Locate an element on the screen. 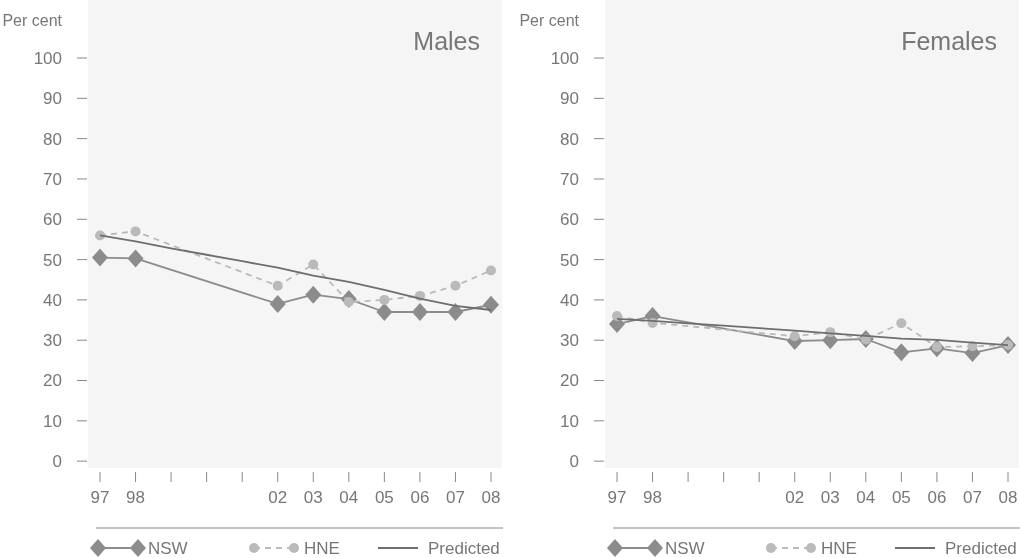  text: Males is located at coordinates (446, 41).